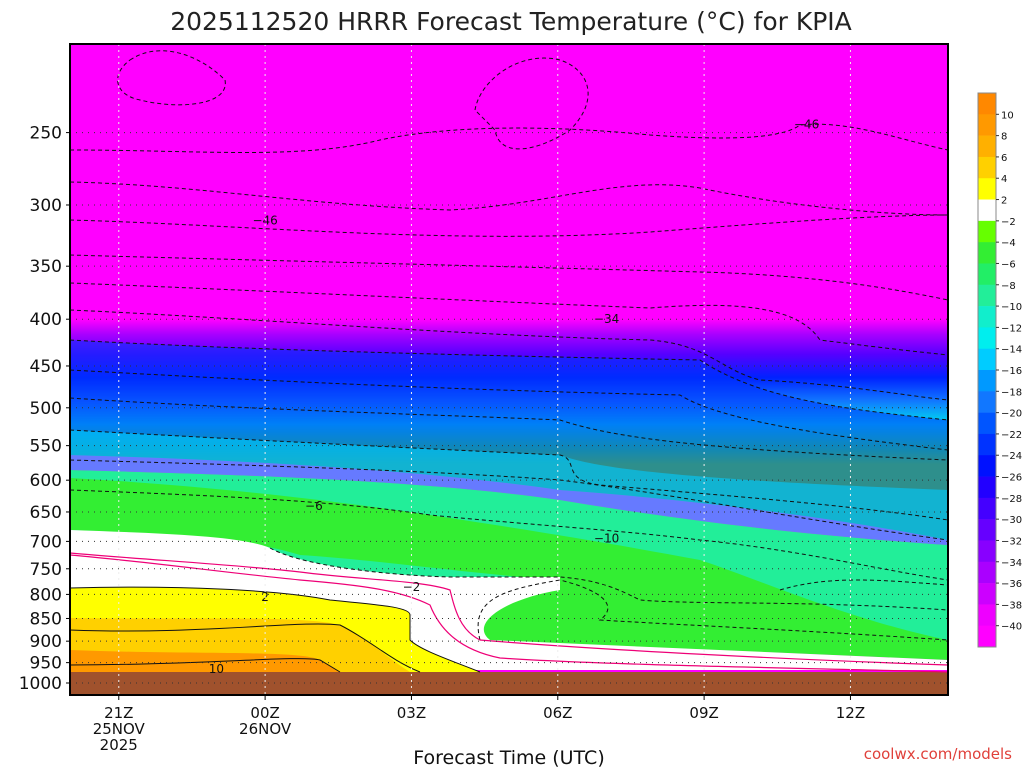 The height and width of the screenshot is (768, 1024). I want to click on colorbar-label: −30, so click(1011, 520).